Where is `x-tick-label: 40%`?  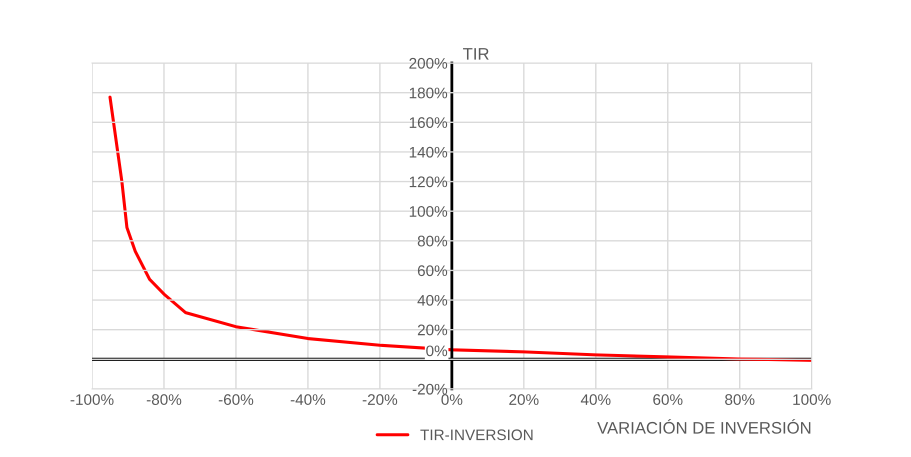 x-tick-label: 40% is located at coordinates (595, 399).